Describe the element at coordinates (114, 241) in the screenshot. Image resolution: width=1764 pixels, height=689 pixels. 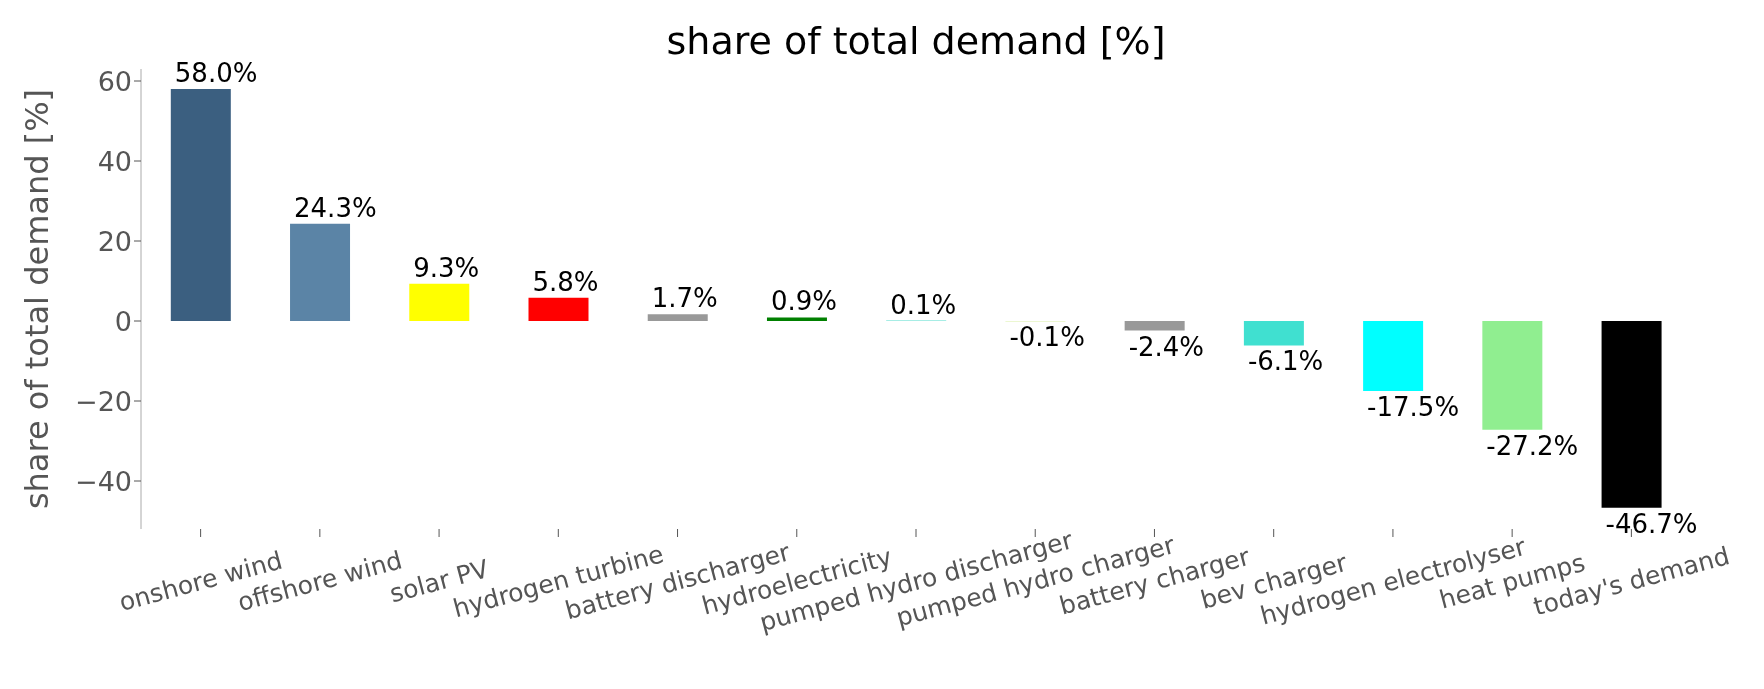
I see `y-tick-label: 20` at that location.